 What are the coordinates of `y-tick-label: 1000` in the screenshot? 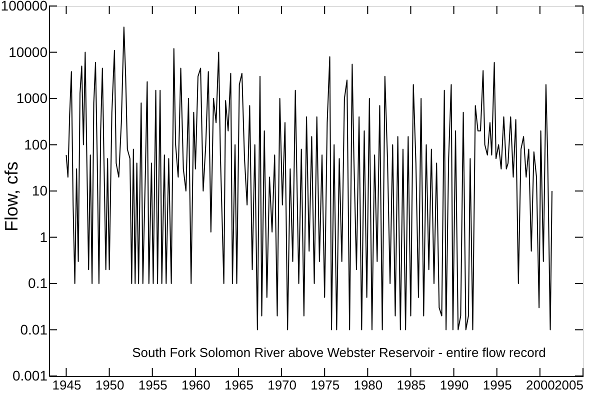 It's located at (32, 98).